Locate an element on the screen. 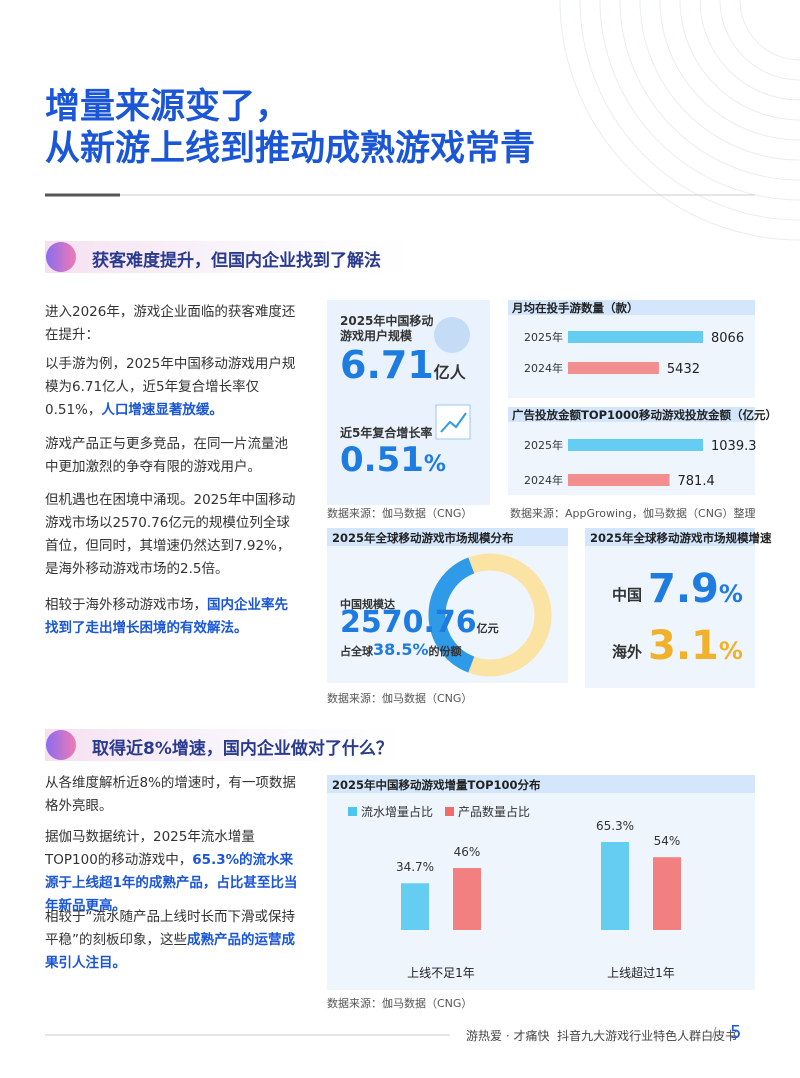  value: 0.51 is located at coordinates (382, 460).